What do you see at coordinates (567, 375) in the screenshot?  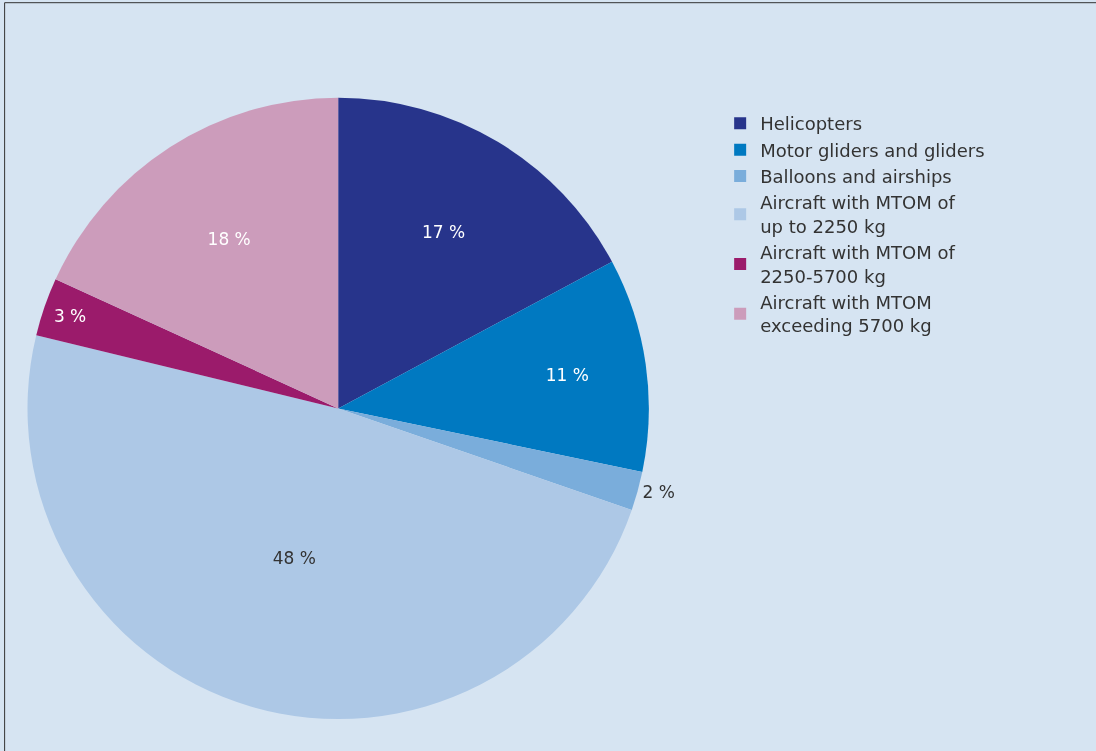 I see `data-label: 11 %` at bounding box center [567, 375].